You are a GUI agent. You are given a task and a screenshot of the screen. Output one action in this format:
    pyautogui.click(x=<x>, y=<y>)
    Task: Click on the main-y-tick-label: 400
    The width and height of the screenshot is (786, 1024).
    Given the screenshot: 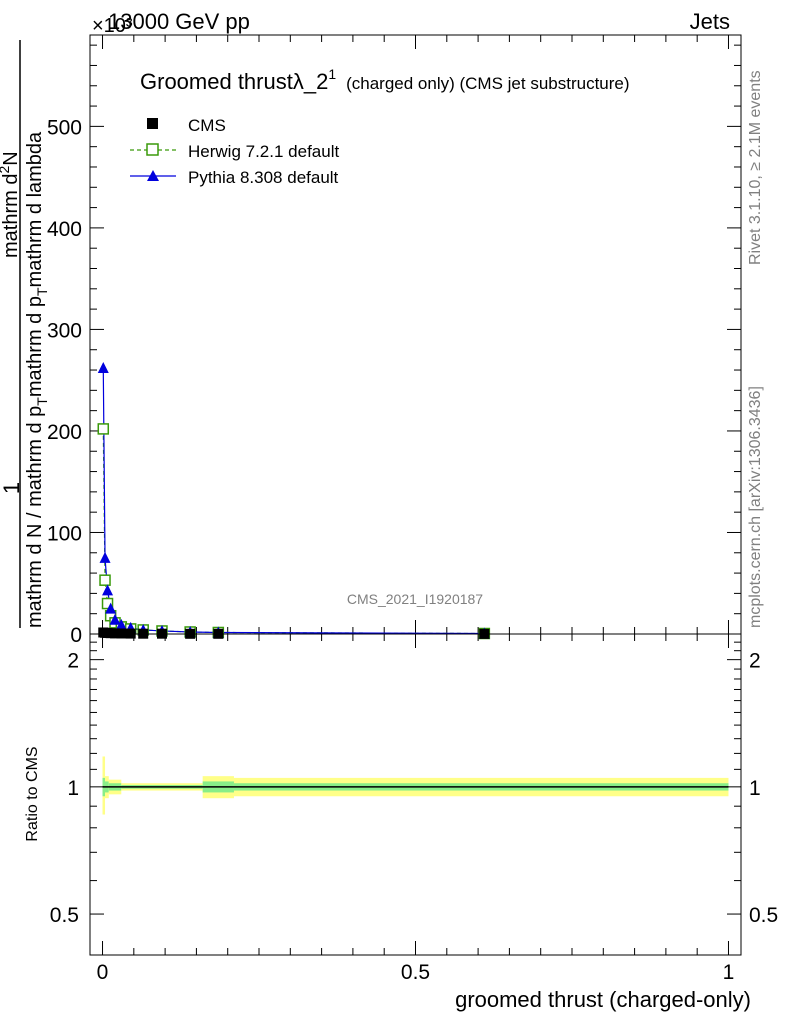 What is the action you would take?
    pyautogui.click(x=64, y=229)
    